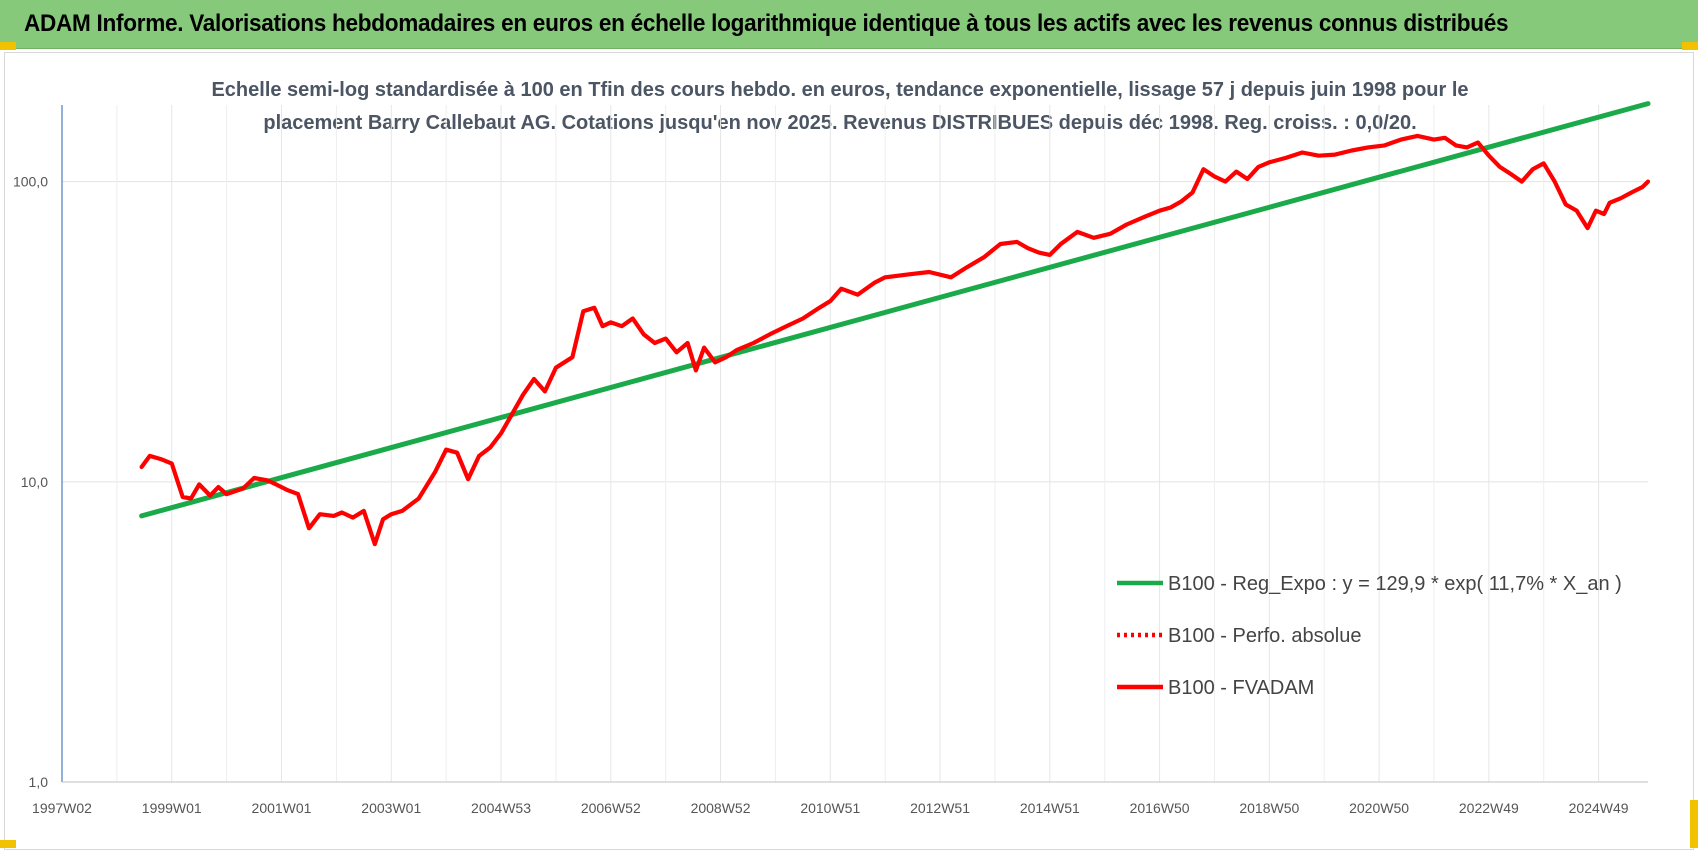 The image size is (1698, 855). Describe the element at coordinates (940, 808) in the screenshot. I see `x-tick-label: 2012W51` at that location.